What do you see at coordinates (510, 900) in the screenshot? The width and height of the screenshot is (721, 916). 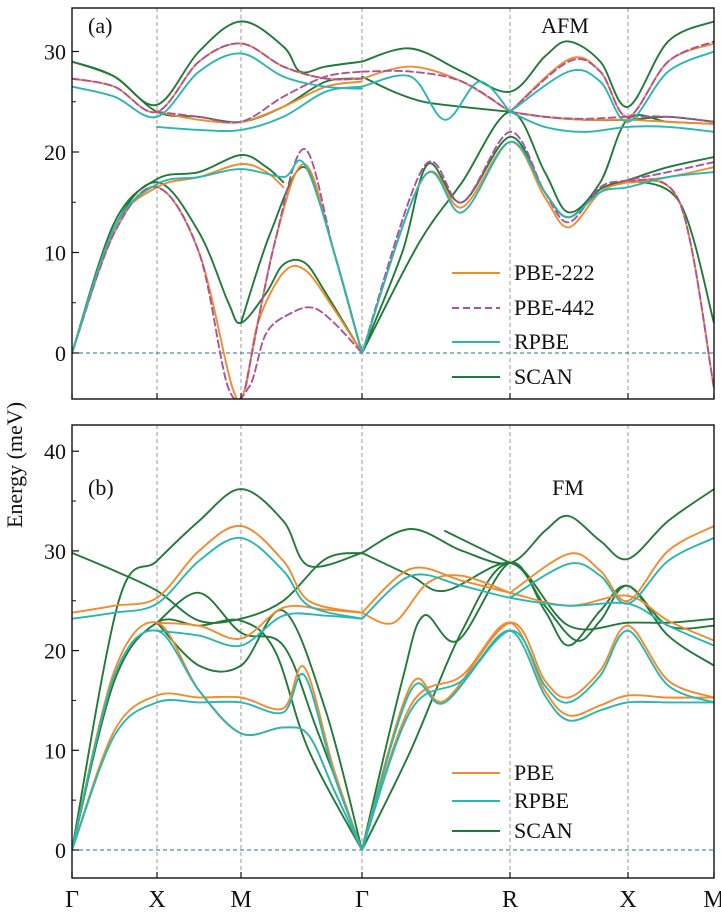 I see `x-tick-label: R` at bounding box center [510, 900].